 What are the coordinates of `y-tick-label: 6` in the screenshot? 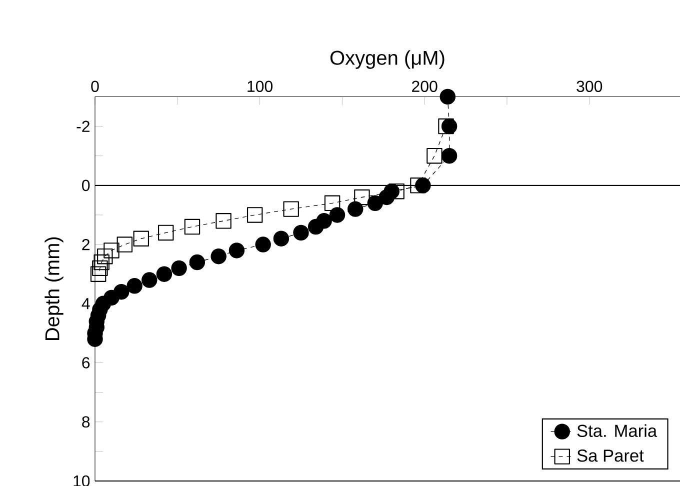 It's located at (86, 362).